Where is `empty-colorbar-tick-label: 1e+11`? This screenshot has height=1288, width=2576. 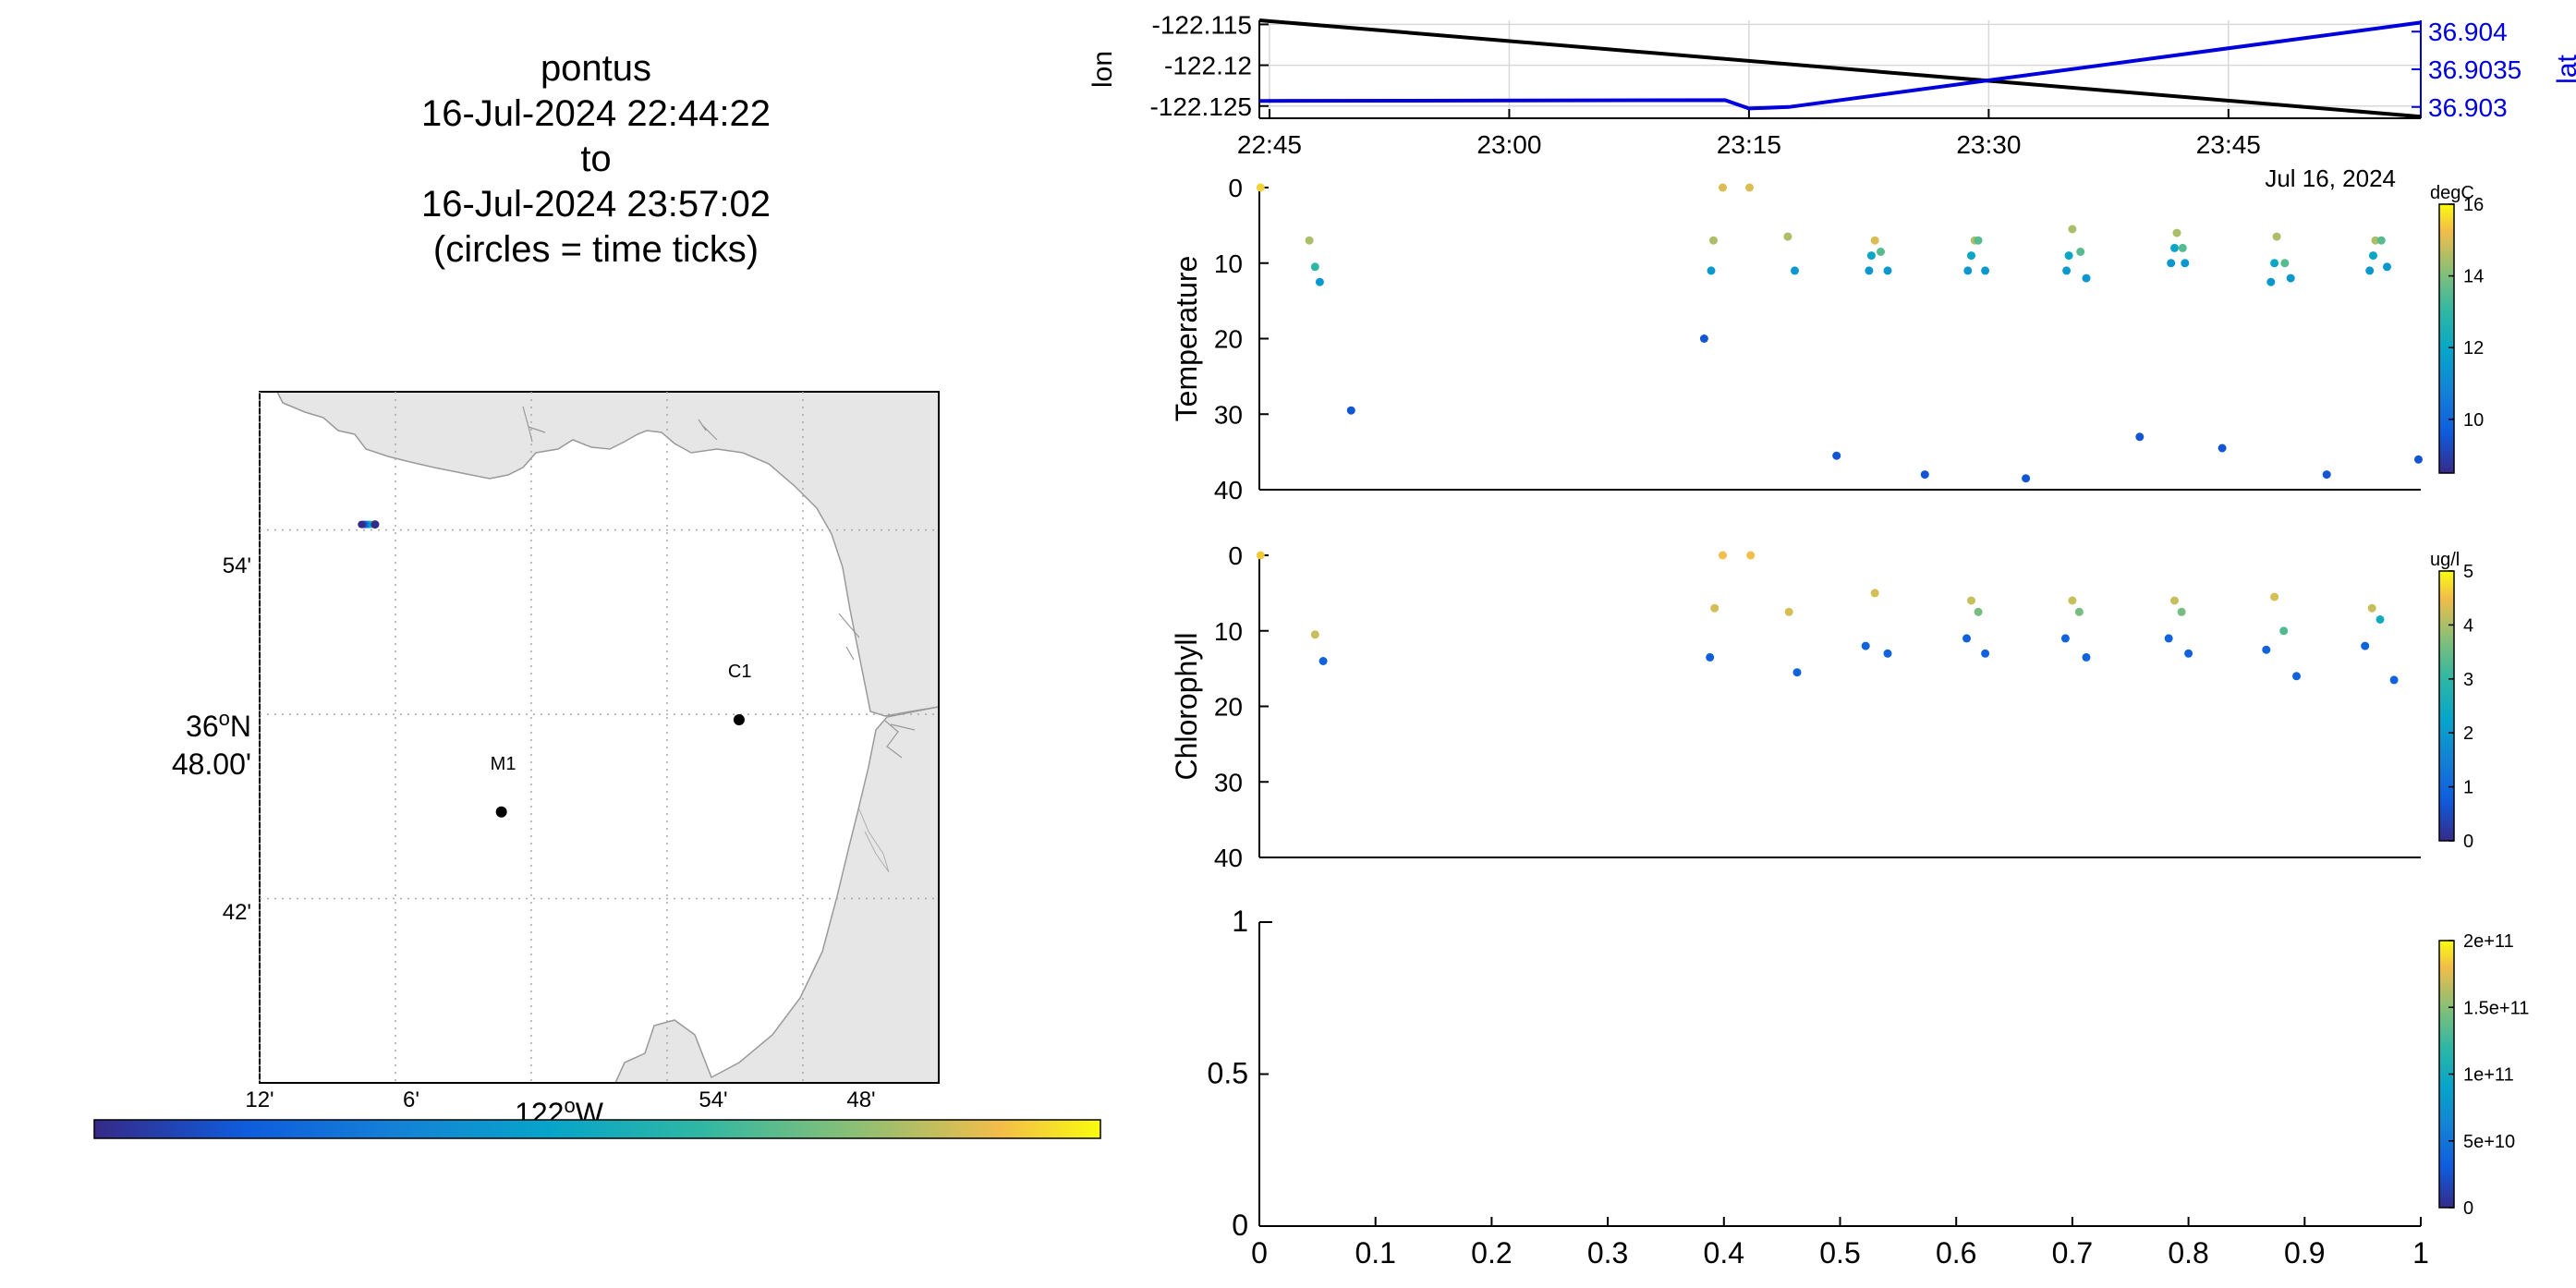
empty-colorbar-tick-label: 1e+11 is located at coordinates (2488, 1075).